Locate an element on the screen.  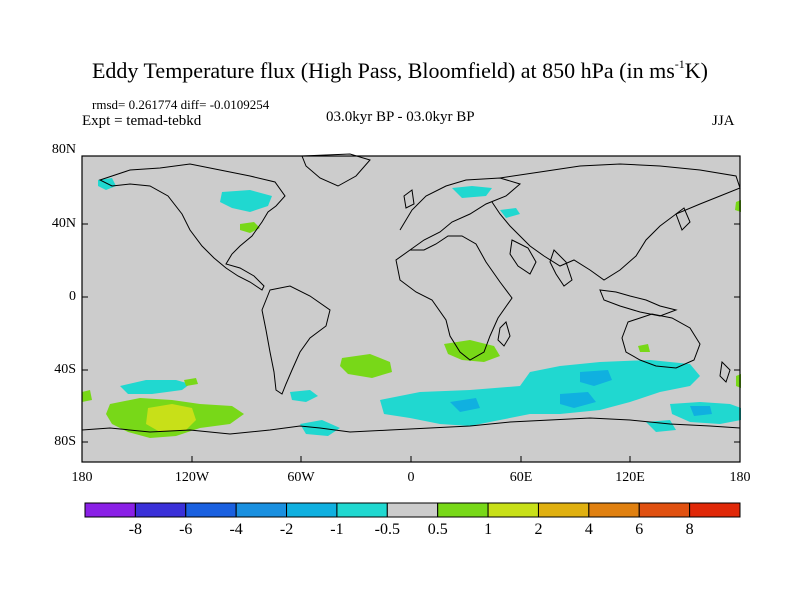
experiment-label: Expt = temad-tebkd is located at coordinates (142, 121).